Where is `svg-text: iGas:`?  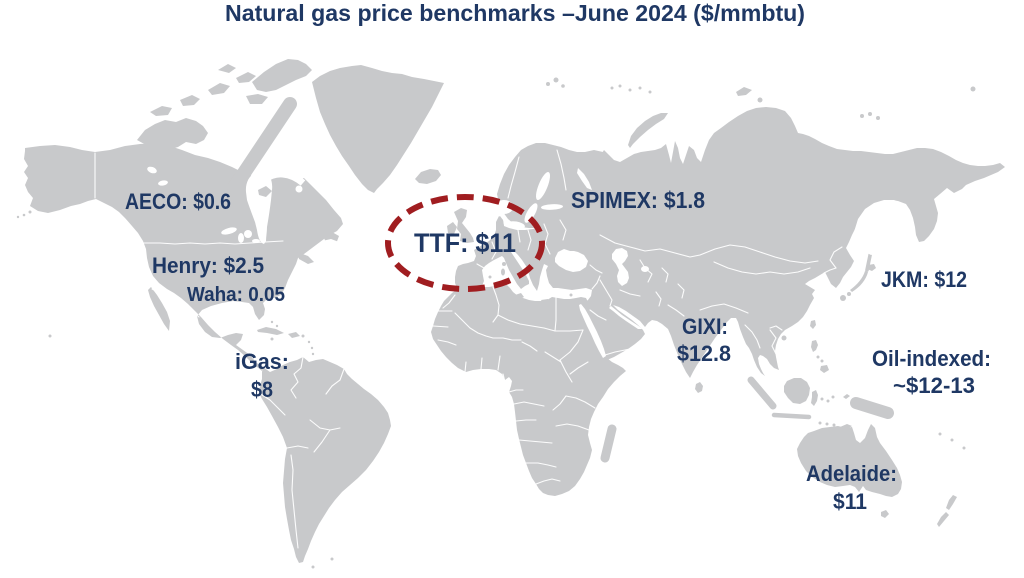 svg-text: iGas: is located at coordinates (262, 361).